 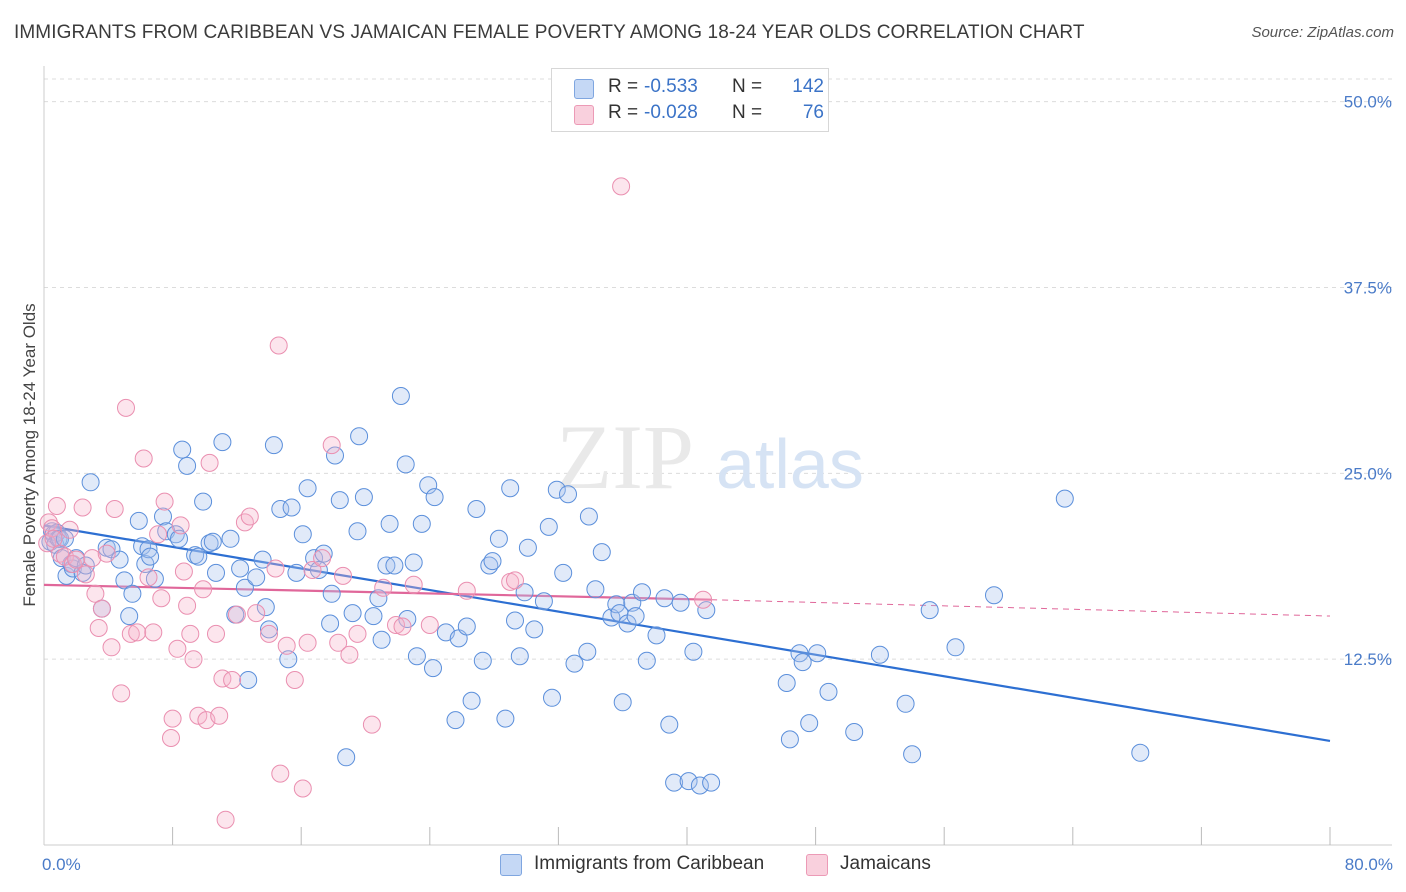 I want to click on correlation-legend: R = -0.533 N = 142 R = -0.028 N = 76, so click(x=690, y=100).